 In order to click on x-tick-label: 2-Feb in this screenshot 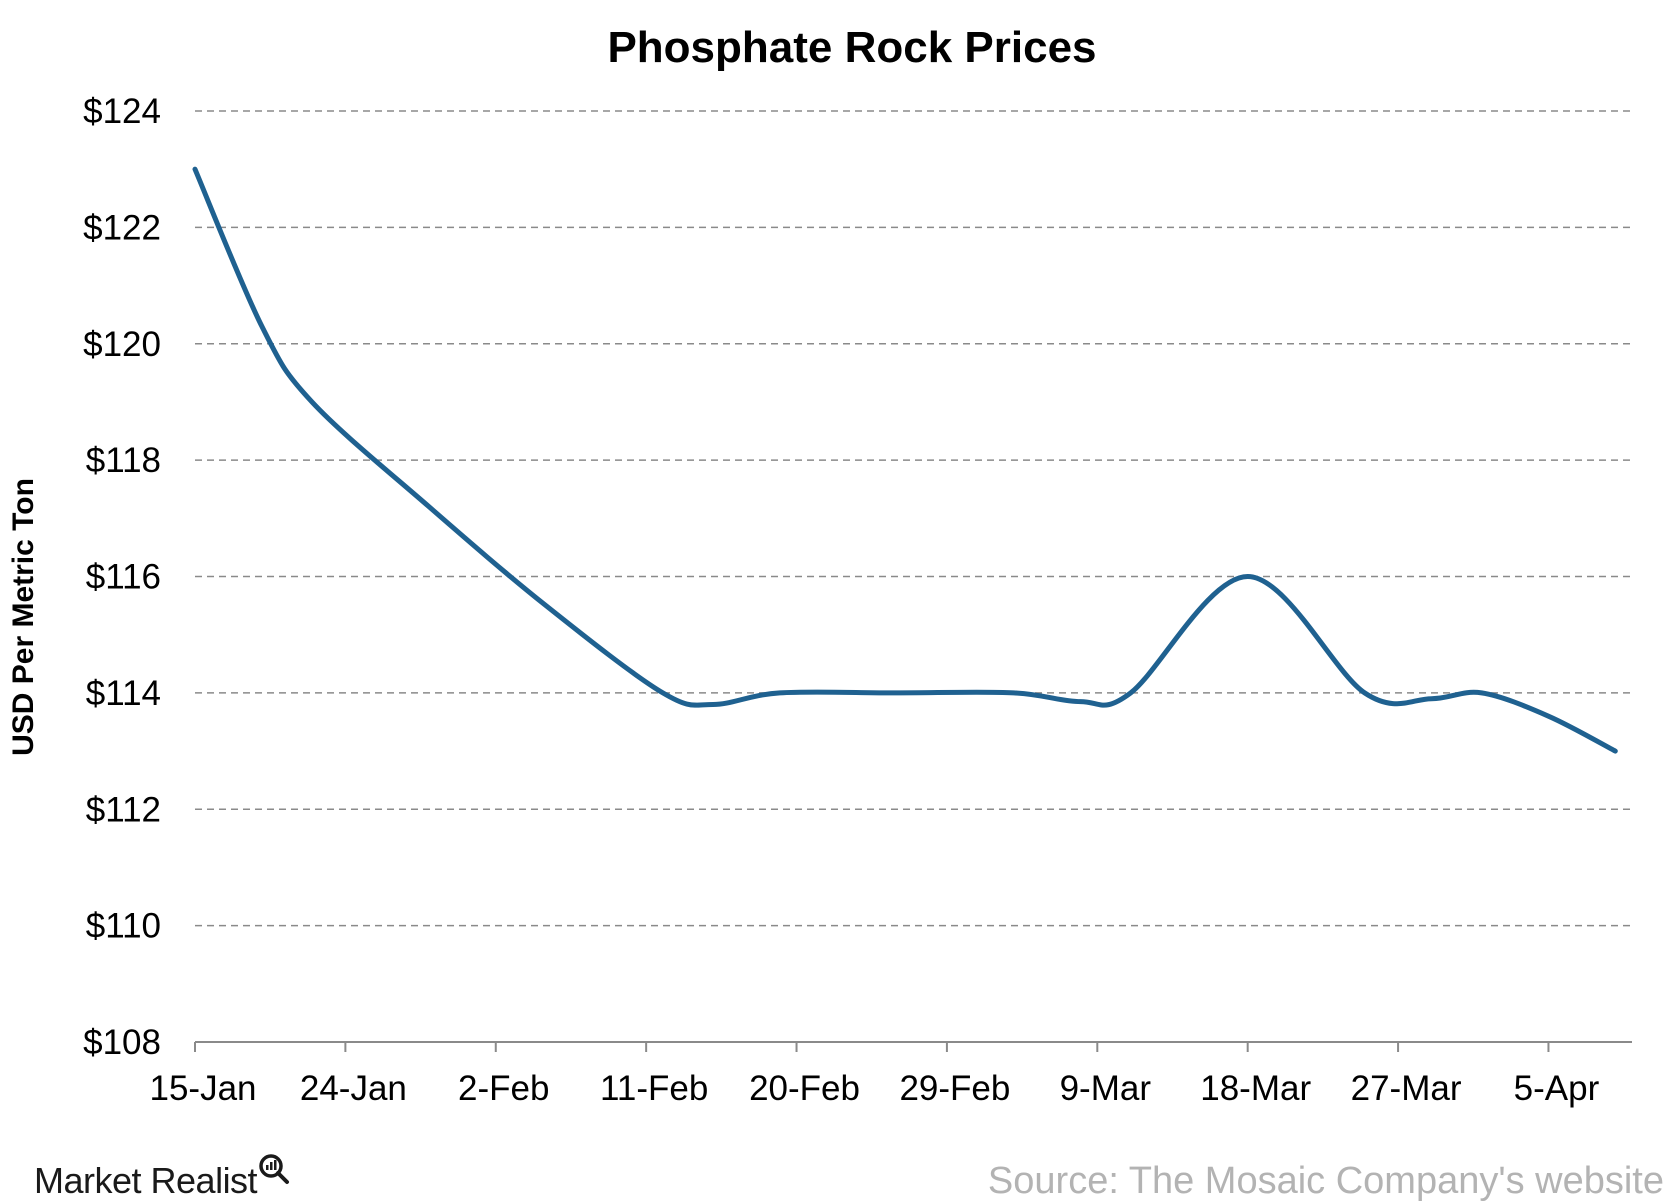, I will do `click(503, 1088)`.